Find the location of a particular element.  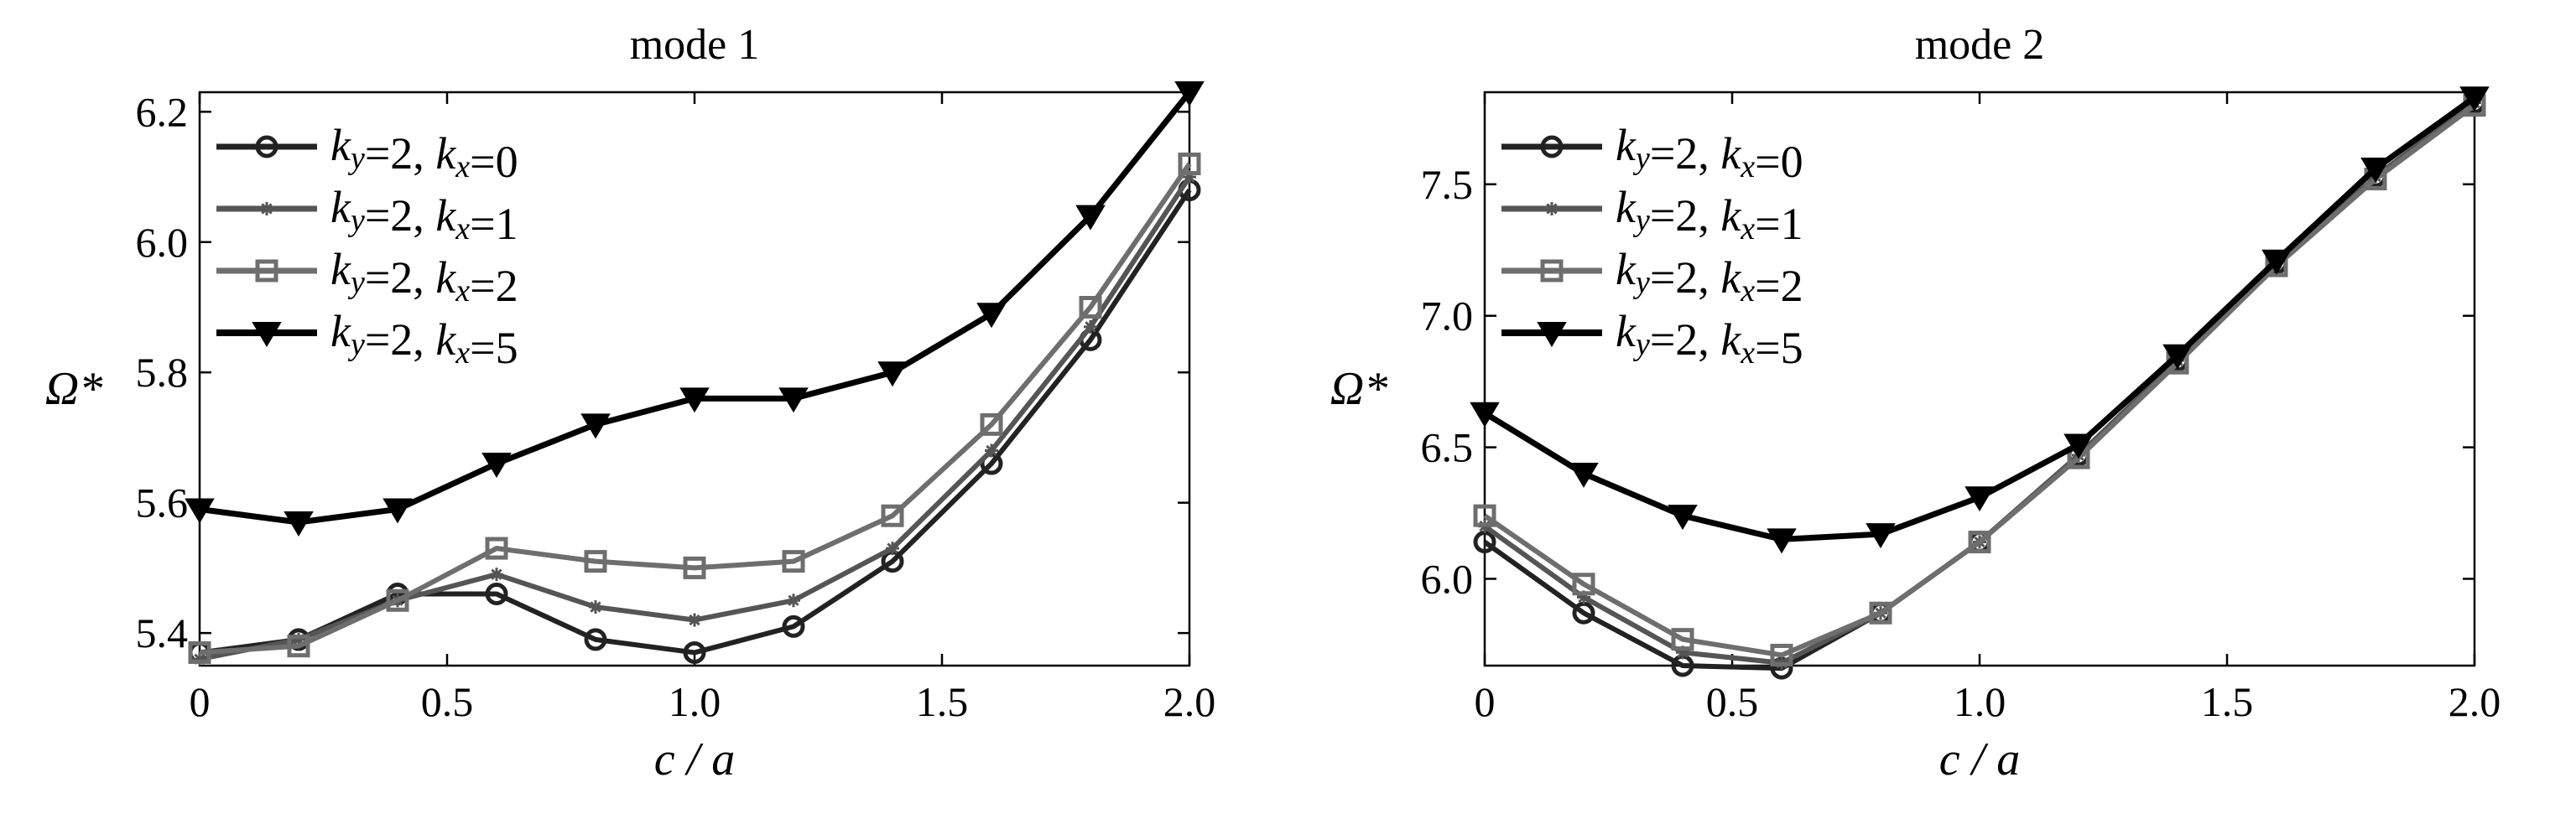

y-tick-label: 6.5 is located at coordinates (1447, 448).